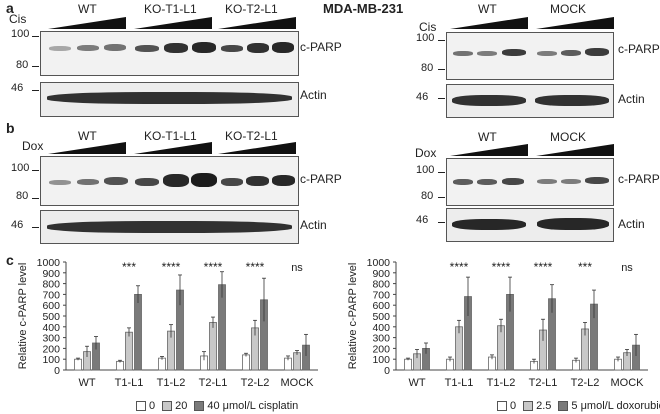 The height and width of the screenshot is (414, 660). What do you see at coordinates (530, 101) in the screenshot?
I see `blot-actin-a-right` at bounding box center [530, 101].